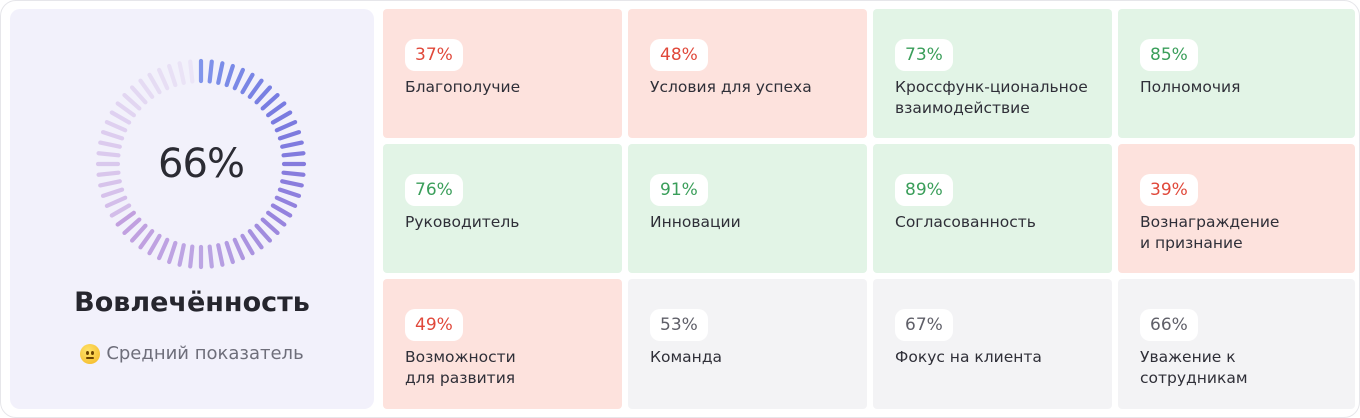 Image resolution: width=1360 pixels, height=418 pixels. I want to click on engagement-status-label: Средний показатель, so click(205, 353).